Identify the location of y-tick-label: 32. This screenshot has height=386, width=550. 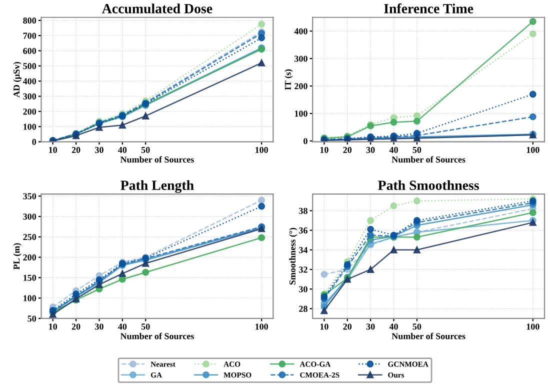
(303, 269).